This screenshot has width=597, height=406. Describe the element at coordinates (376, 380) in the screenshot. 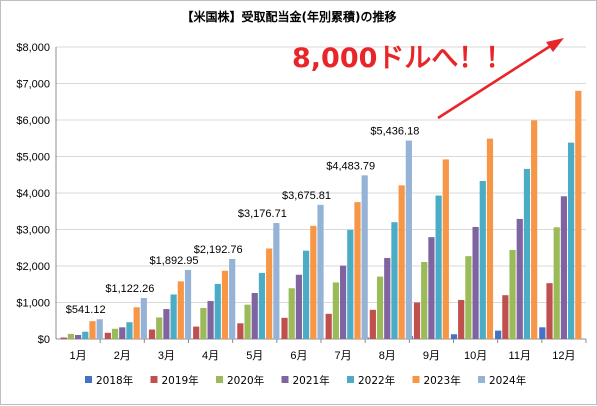

I see `legend-label: 2022年` at that location.